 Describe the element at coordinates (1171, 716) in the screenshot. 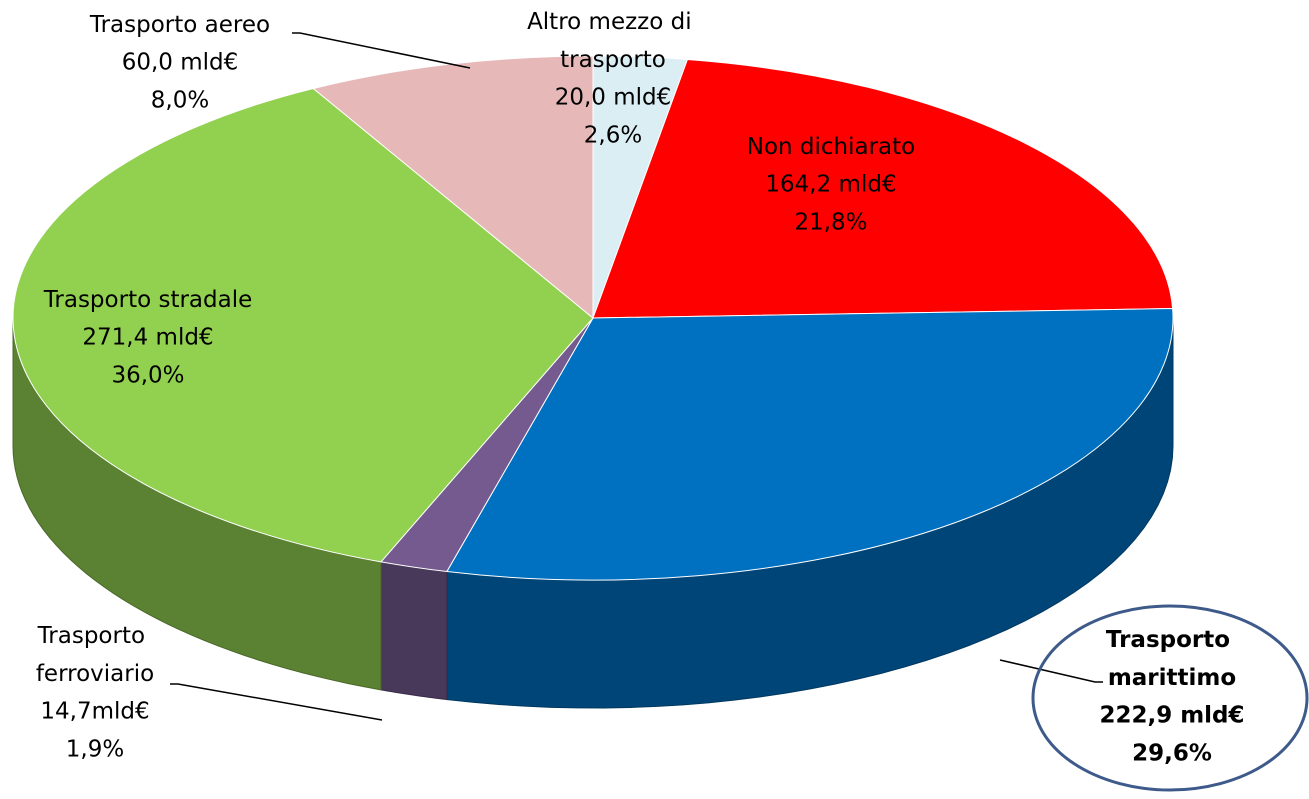

I see `amount-label: 222,9 mld€` at that location.